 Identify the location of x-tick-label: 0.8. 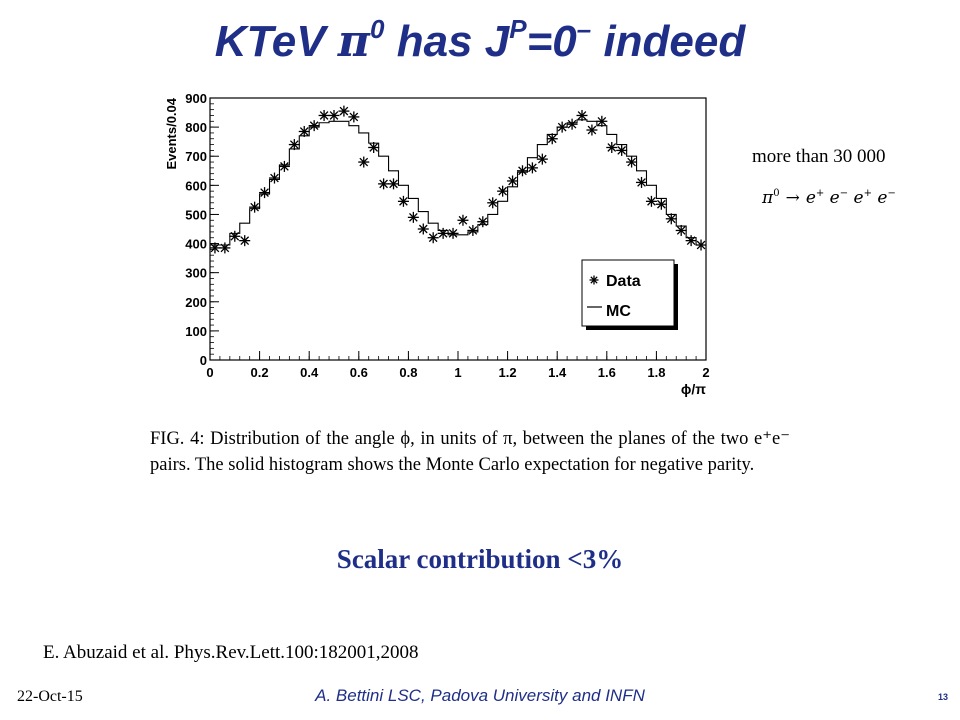
(408, 372).